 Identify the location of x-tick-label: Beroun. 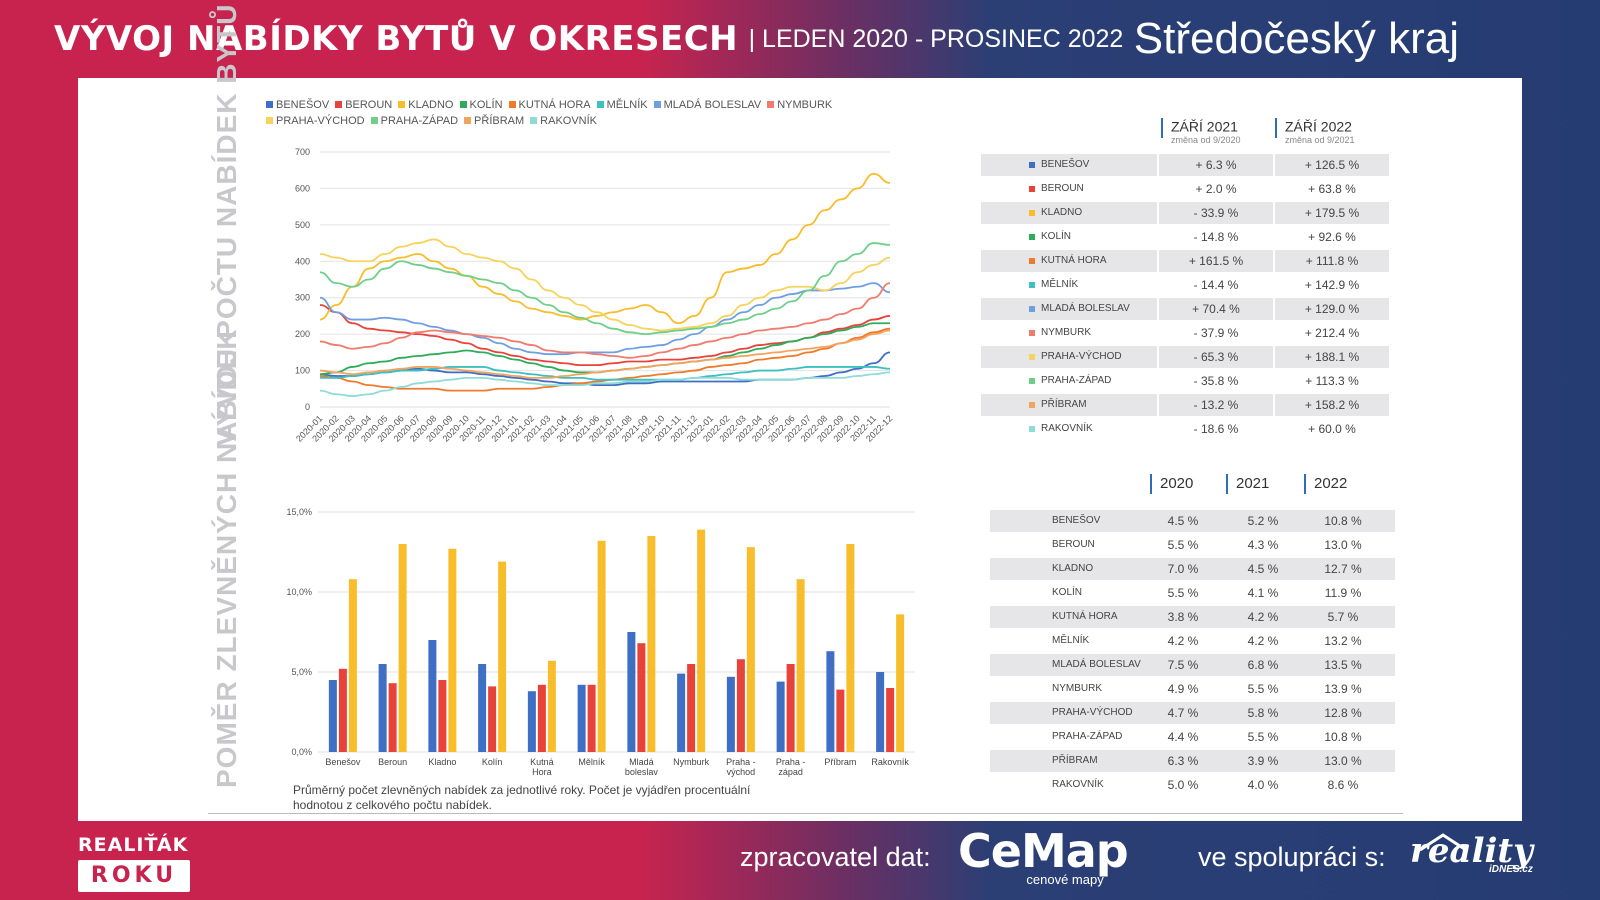
(392, 762).